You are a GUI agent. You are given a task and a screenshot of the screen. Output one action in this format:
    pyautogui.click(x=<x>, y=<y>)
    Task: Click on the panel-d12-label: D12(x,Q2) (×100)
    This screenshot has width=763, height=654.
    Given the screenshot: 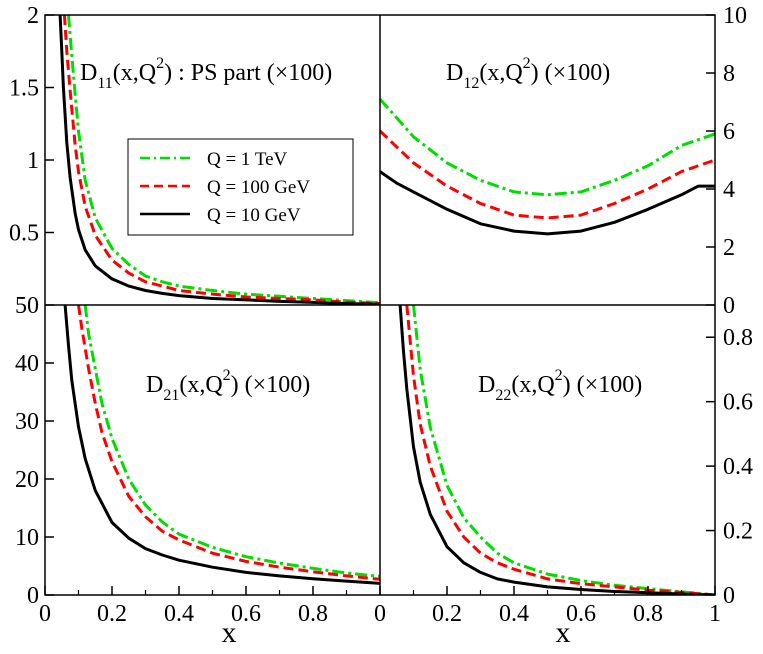 What is the action you would take?
    pyautogui.click(x=528, y=73)
    